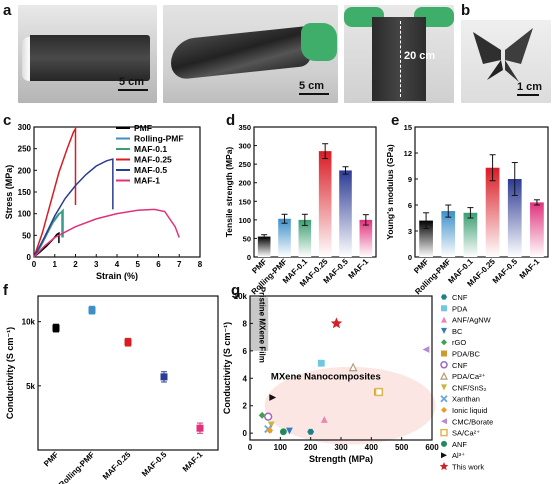 The width and height of the screenshot is (554, 484). Describe the element at coordinates (466, 354) in the screenshot. I see `legend-label: PDA/BC` at that location.